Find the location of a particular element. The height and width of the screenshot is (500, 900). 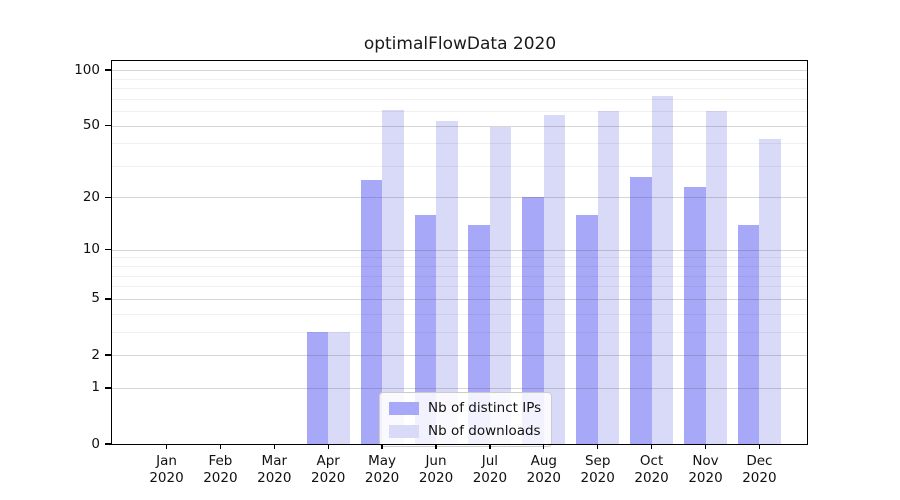

bar-downloads-jun is located at coordinates (447, 282).